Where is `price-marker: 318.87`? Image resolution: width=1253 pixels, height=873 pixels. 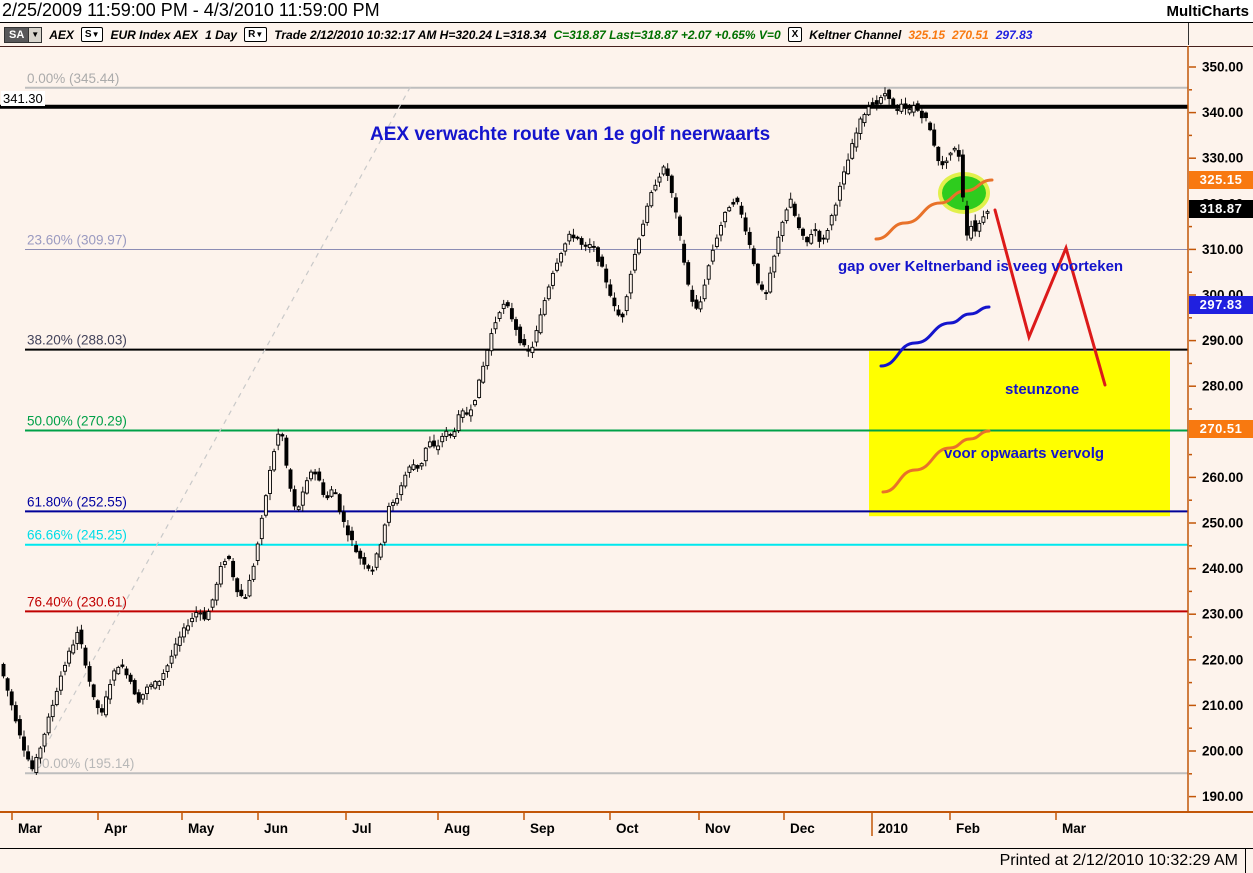
price-marker: 318.87 is located at coordinates (1221, 209).